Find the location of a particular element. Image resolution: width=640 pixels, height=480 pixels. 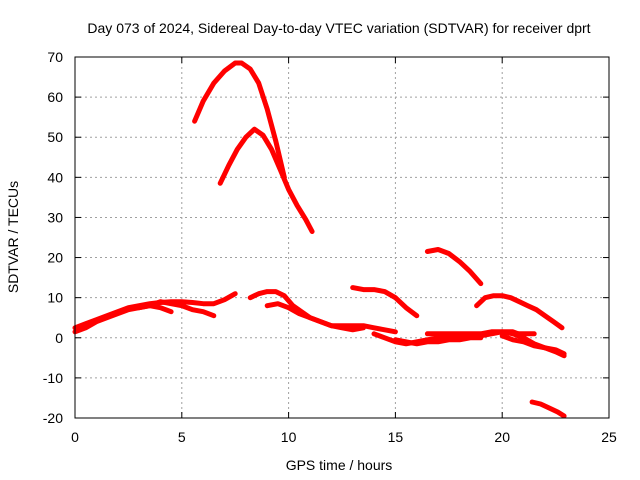

y-tick-label: 0 is located at coordinates (59, 338).